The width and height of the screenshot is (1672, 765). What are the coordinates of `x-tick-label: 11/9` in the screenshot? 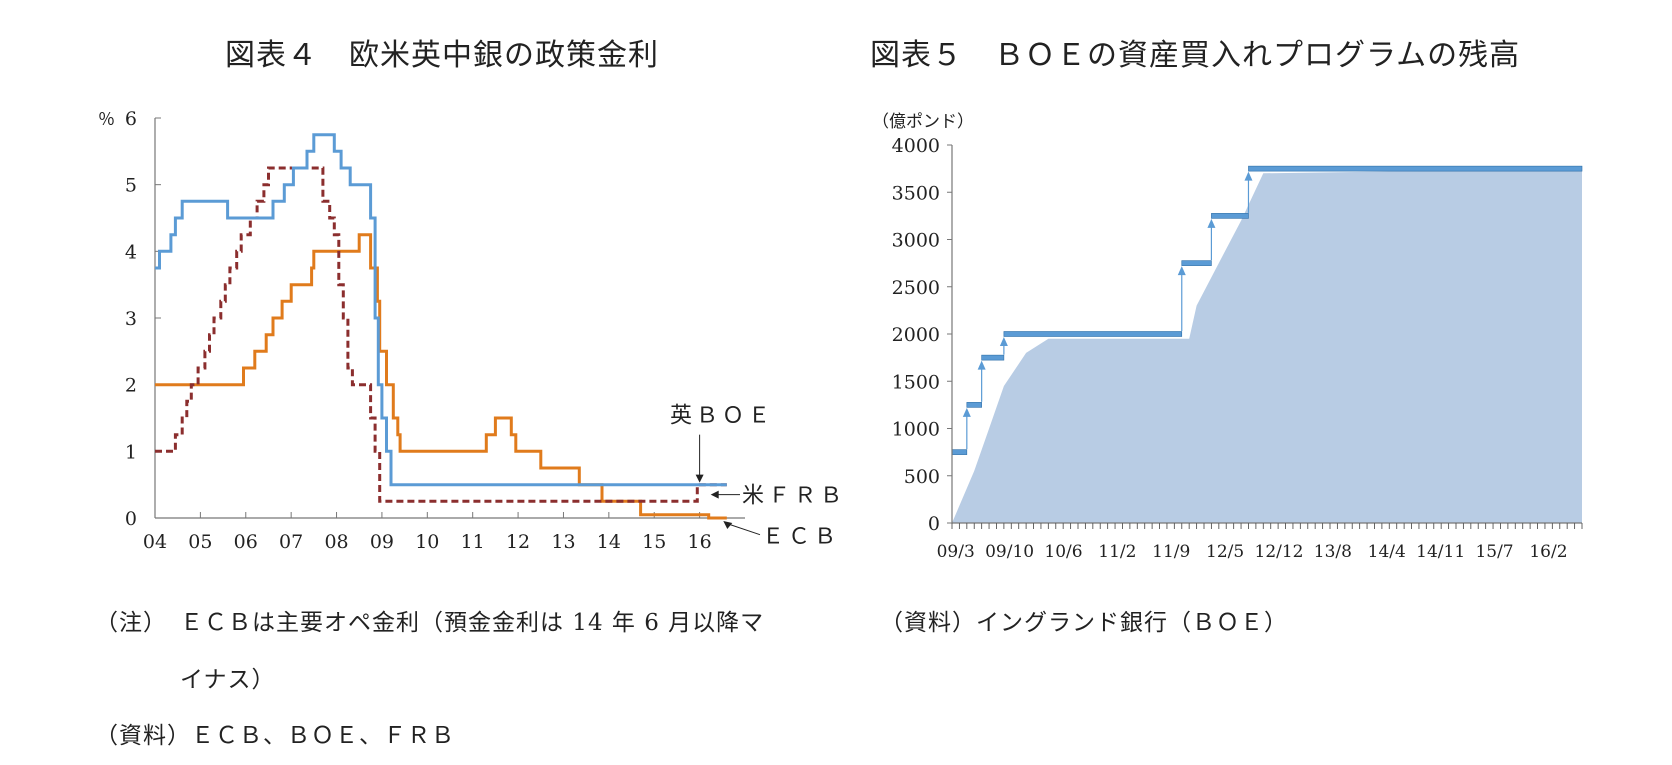 It's located at (1171, 552).